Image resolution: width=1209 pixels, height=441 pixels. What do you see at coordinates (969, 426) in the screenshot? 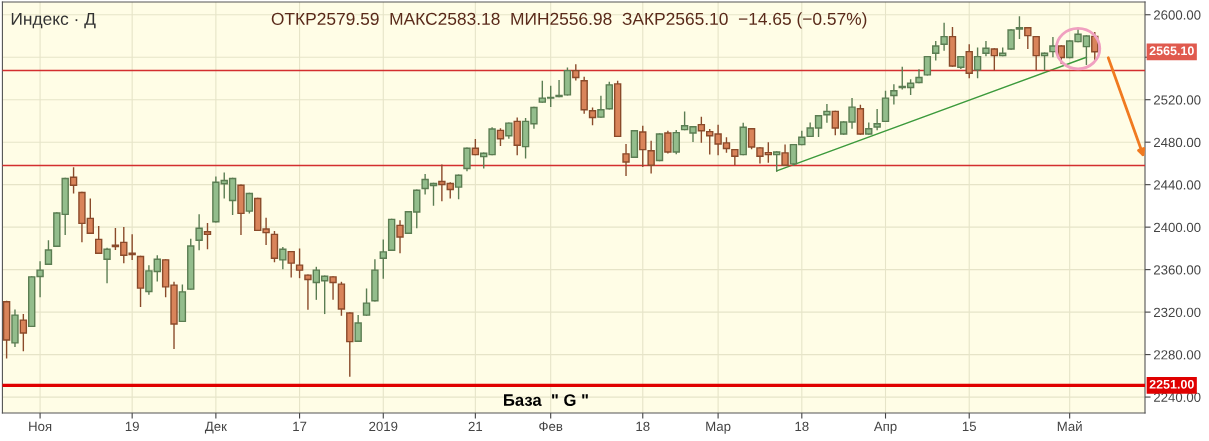
I see `x-tick-label: 15` at bounding box center [969, 426].